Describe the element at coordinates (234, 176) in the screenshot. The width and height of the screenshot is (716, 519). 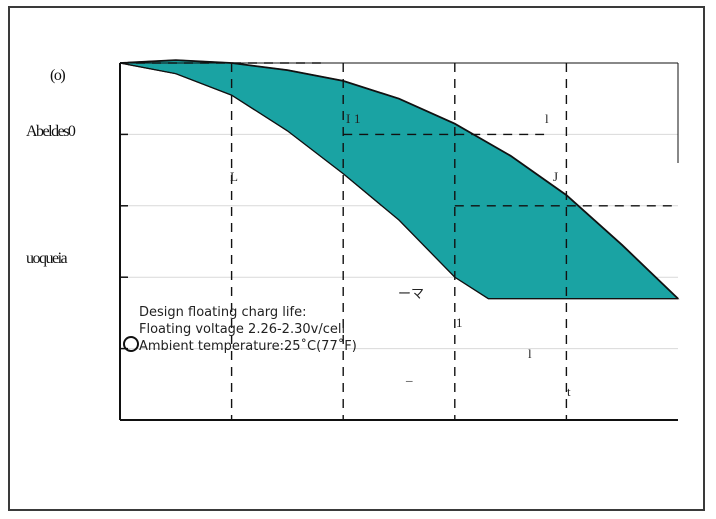
I see `glyph-e: L` at that location.